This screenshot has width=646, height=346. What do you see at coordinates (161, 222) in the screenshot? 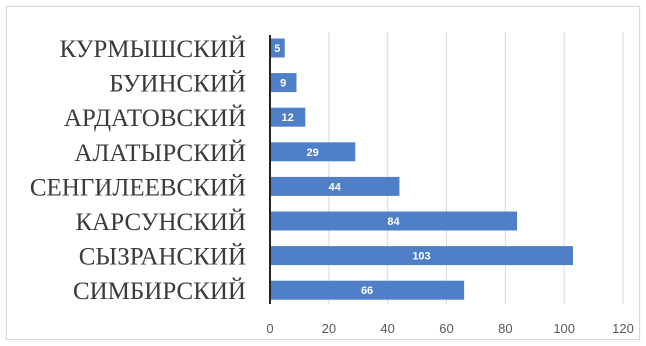
I see `category-label-5: КАРСУНСКИЙ` at bounding box center [161, 222].